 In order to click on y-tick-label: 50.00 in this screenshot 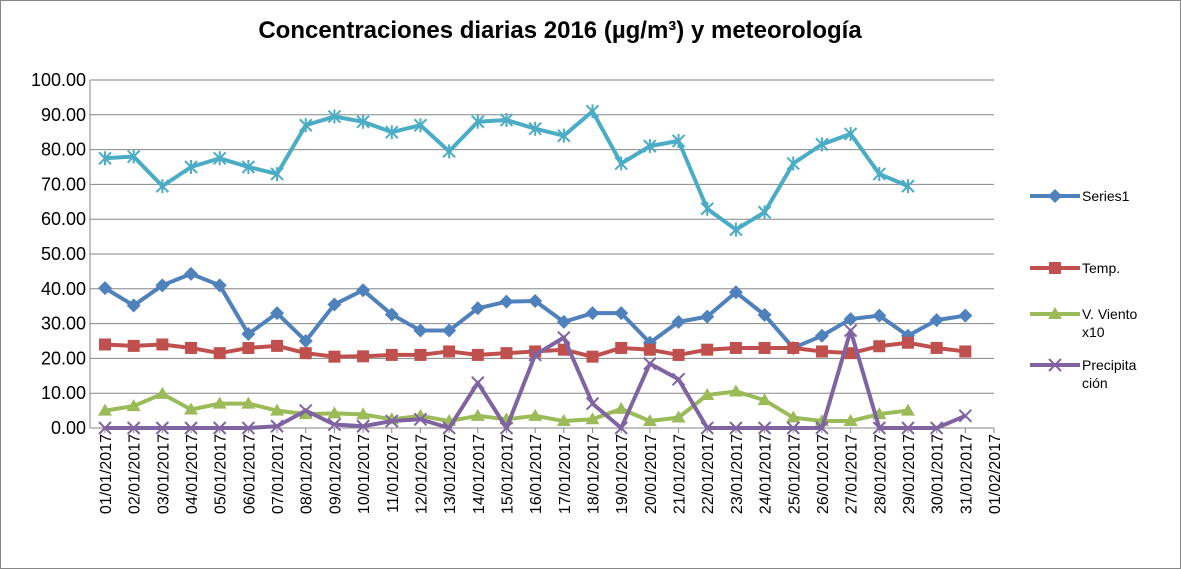, I will do `click(63, 254)`.